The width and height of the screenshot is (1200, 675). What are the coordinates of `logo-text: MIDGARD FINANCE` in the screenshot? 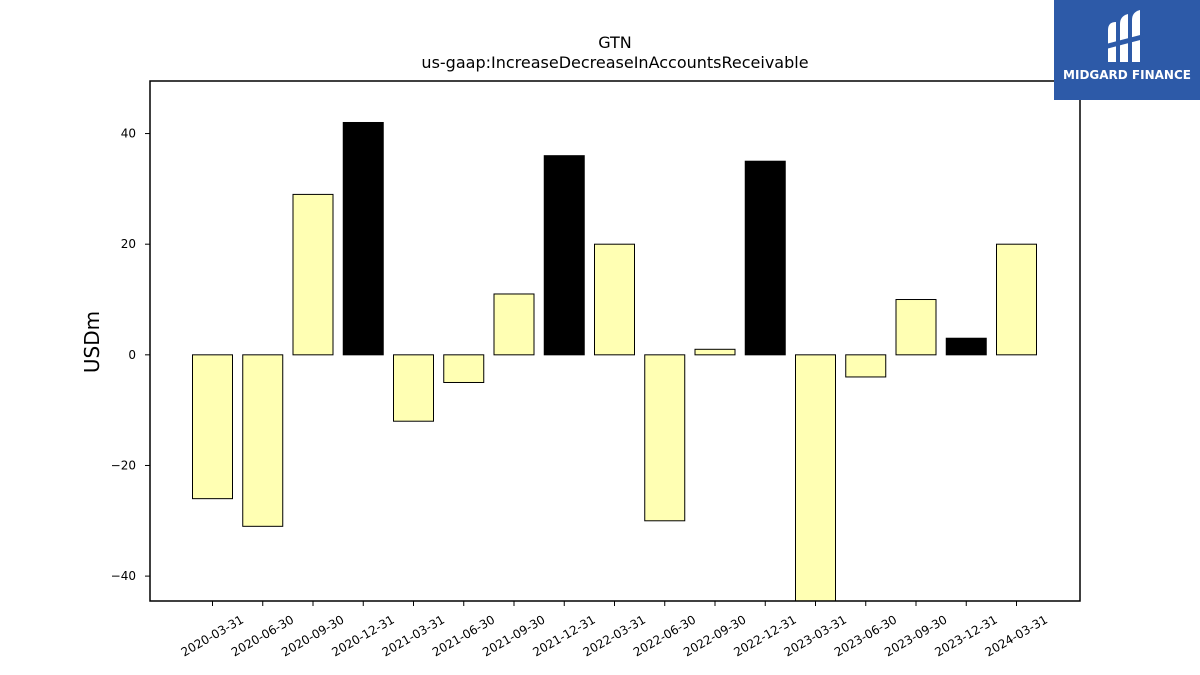 It's located at (1127, 75).